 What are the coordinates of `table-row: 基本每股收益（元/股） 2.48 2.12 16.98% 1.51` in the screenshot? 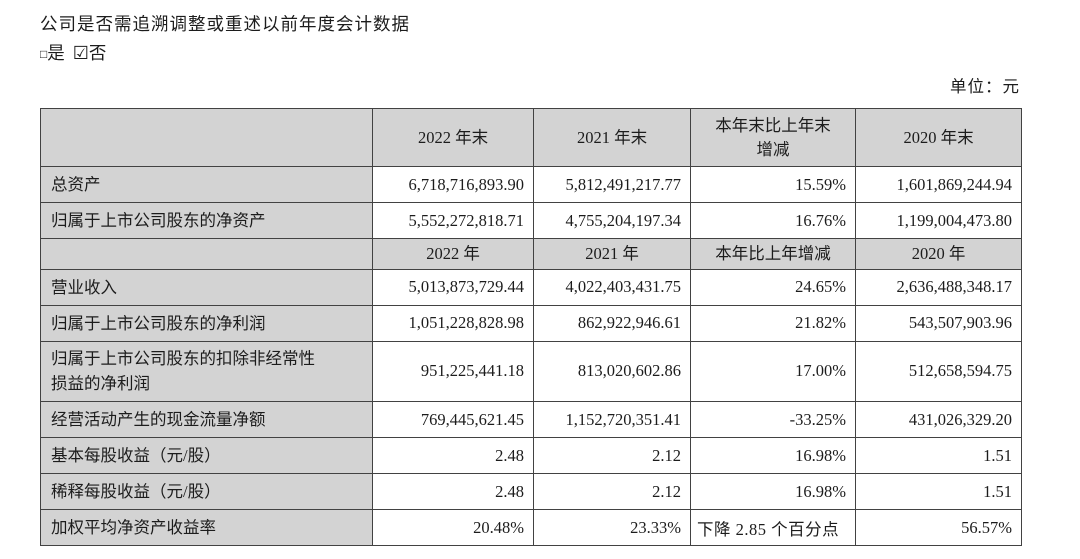 It's located at (531, 456).